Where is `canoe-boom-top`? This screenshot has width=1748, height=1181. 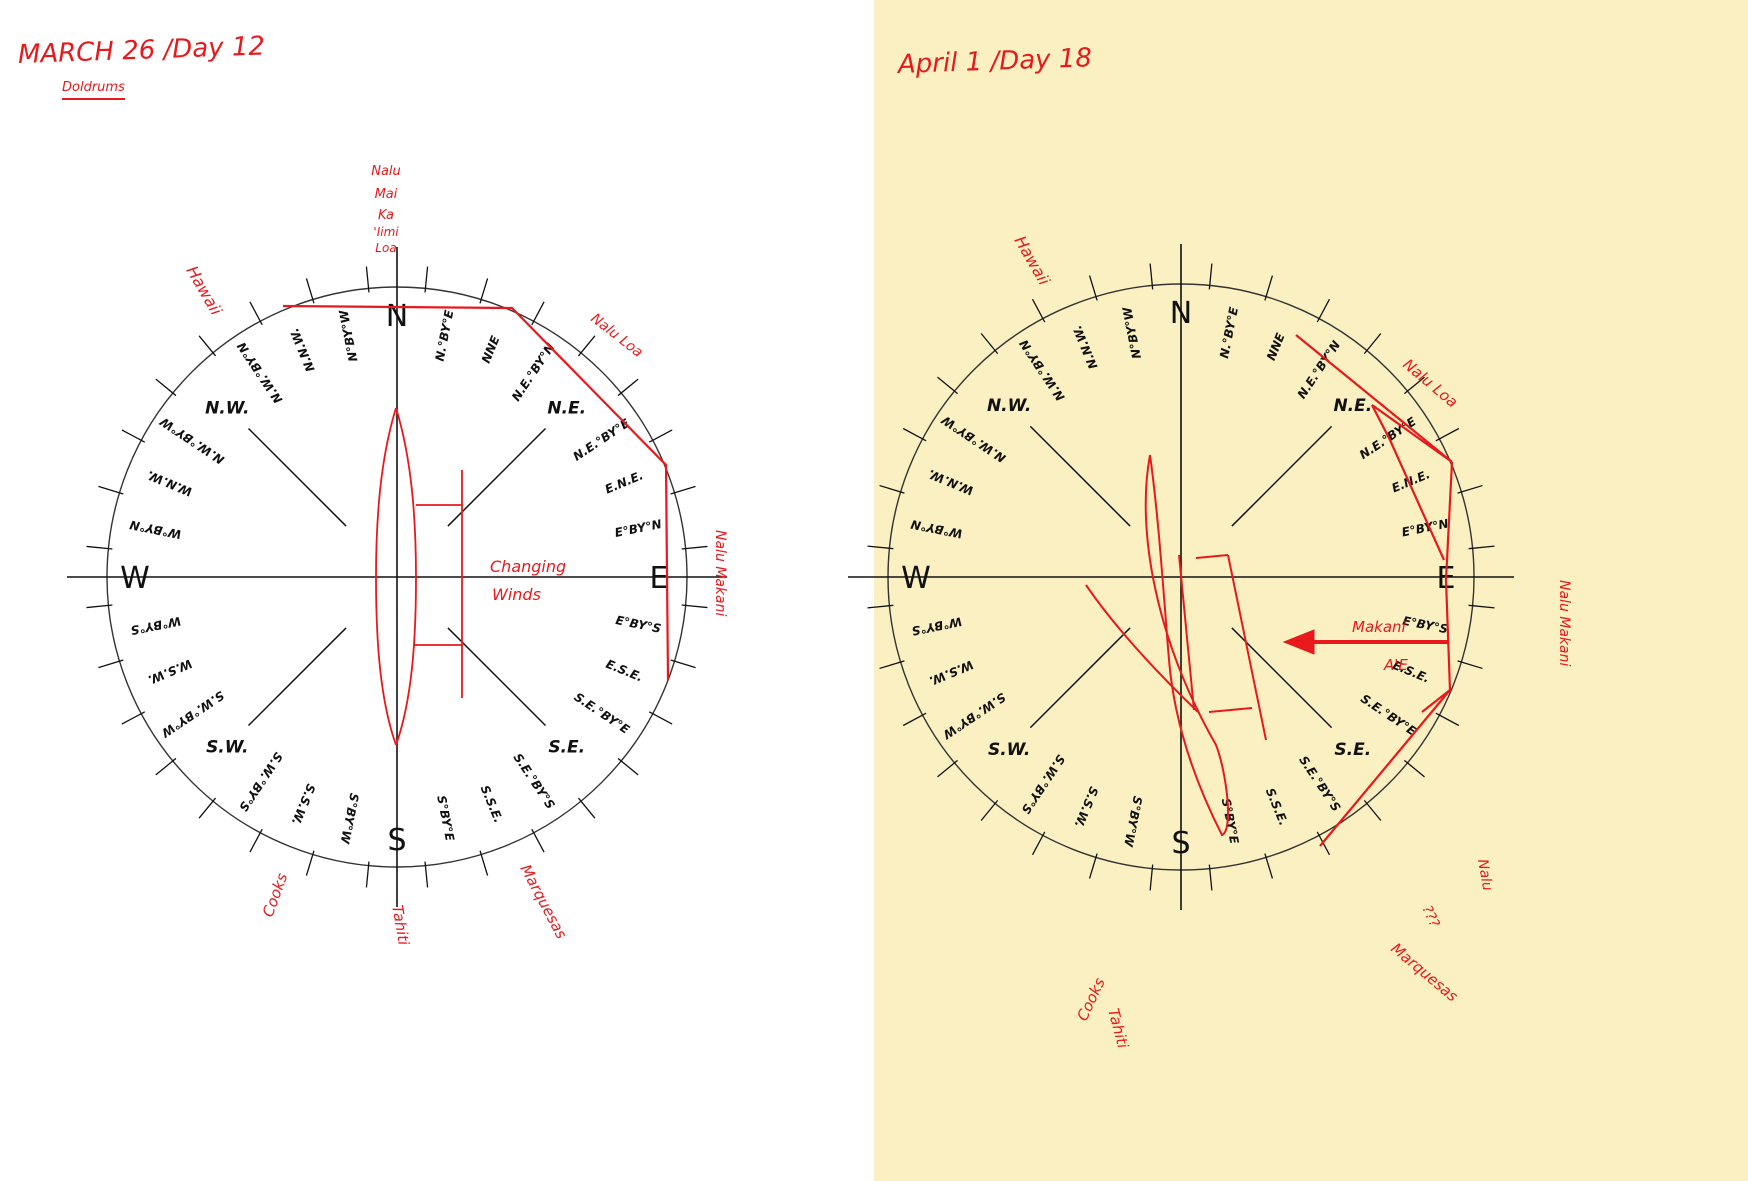
canoe-boom-top is located at coordinates (1212, 556).